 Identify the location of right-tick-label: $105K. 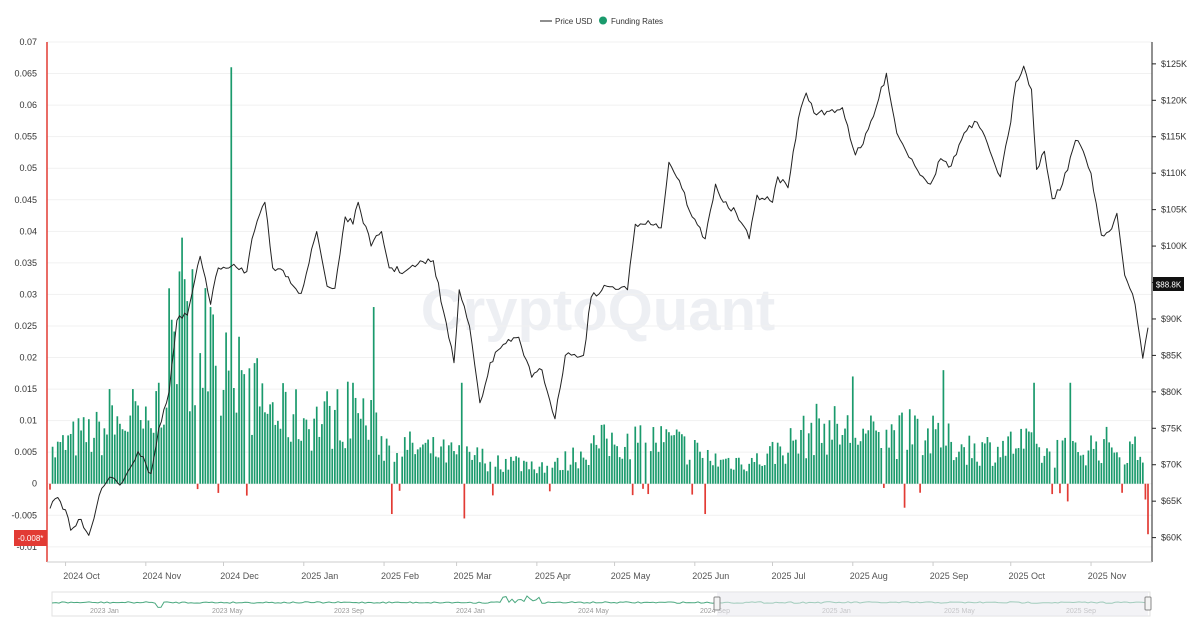
(1174, 210).